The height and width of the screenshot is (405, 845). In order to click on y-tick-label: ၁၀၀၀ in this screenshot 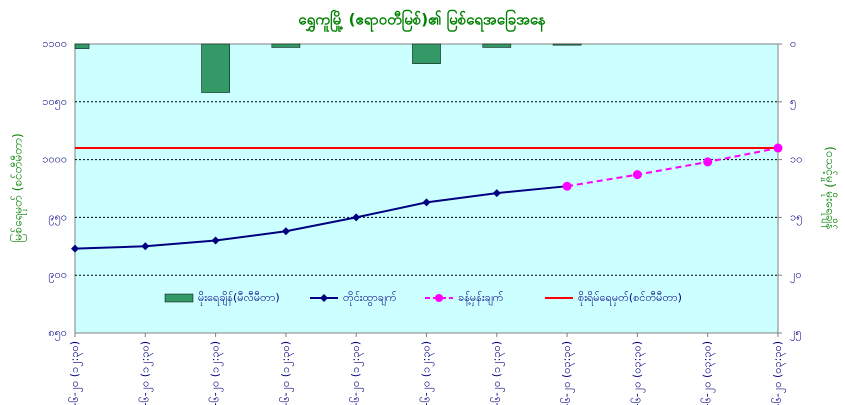, I will do `click(54, 159)`.